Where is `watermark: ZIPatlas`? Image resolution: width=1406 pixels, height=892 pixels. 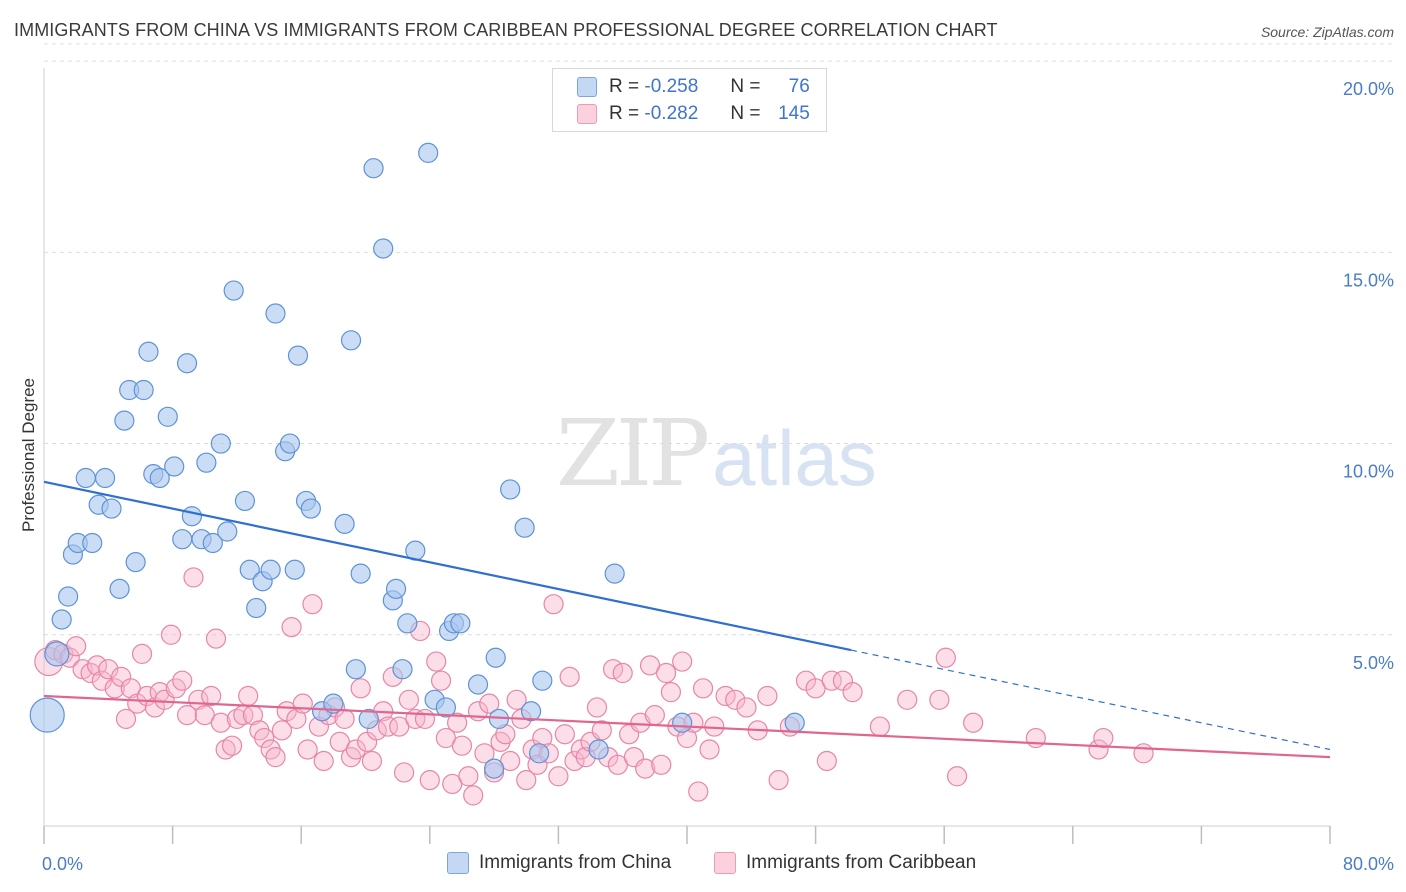
watermark: ZIPatlas is located at coordinates (716, 453).